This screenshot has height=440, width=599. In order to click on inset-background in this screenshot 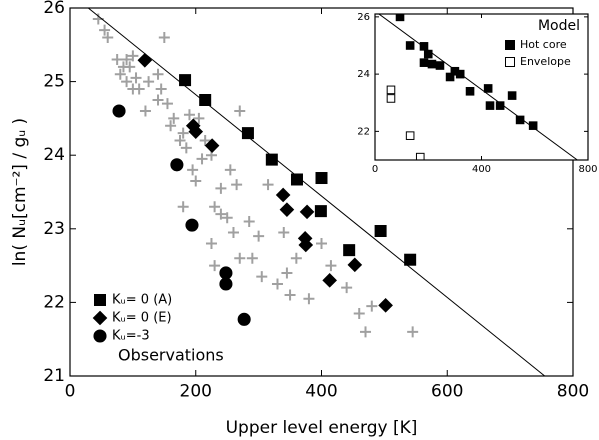, I will do `click(481, 87)`.